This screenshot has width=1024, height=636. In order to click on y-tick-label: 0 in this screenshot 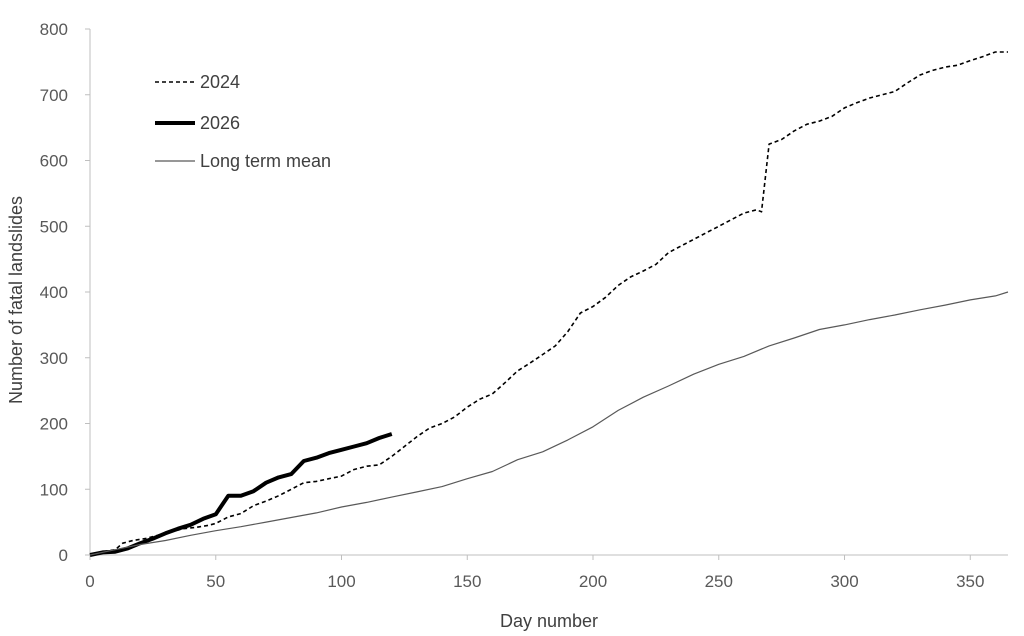, I will do `click(63, 555)`.